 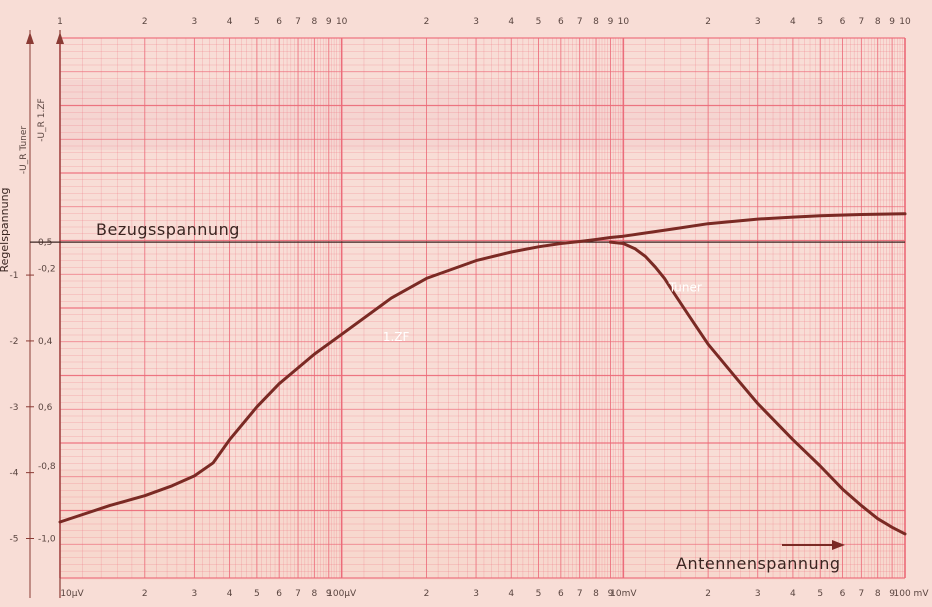 I want to click on y-inner-tick-label: 0,6, so click(x=45, y=408).